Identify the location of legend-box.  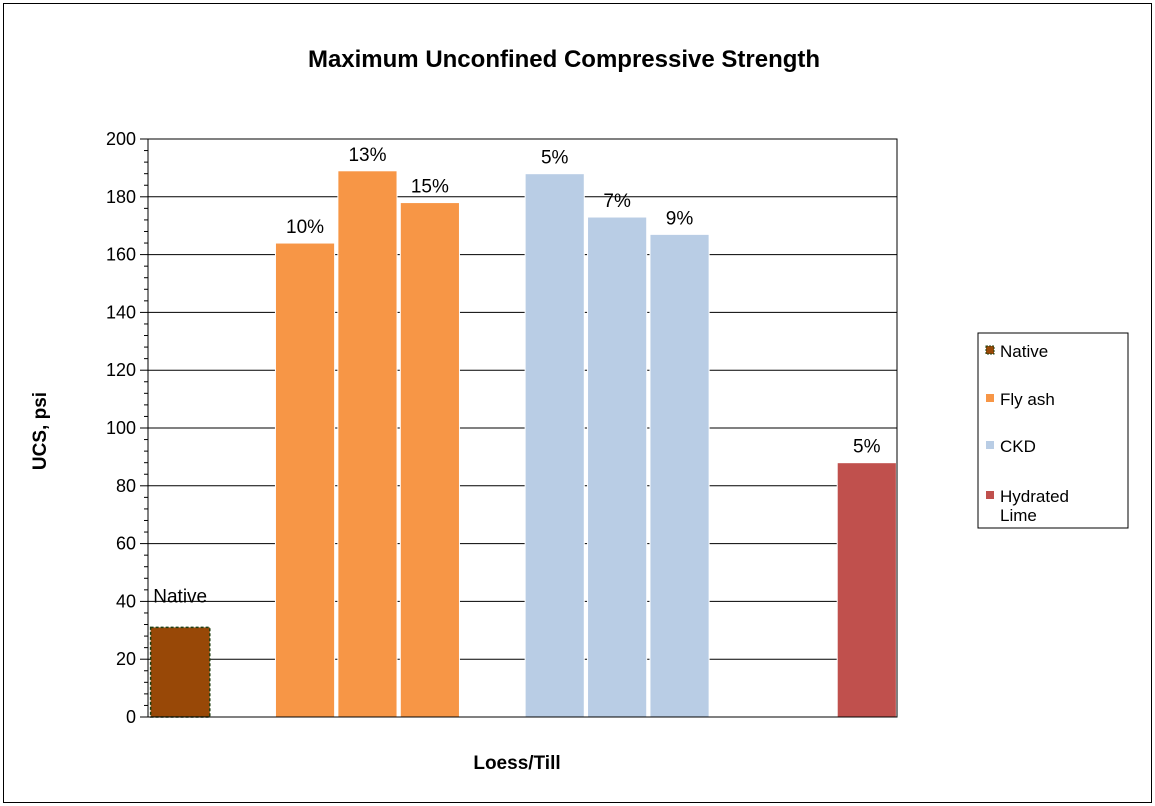
(1053, 430).